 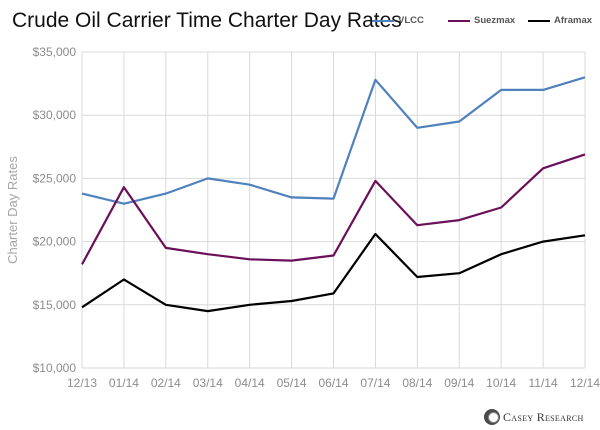 I want to click on casey-research-logo: Casey Research, so click(x=534, y=417).